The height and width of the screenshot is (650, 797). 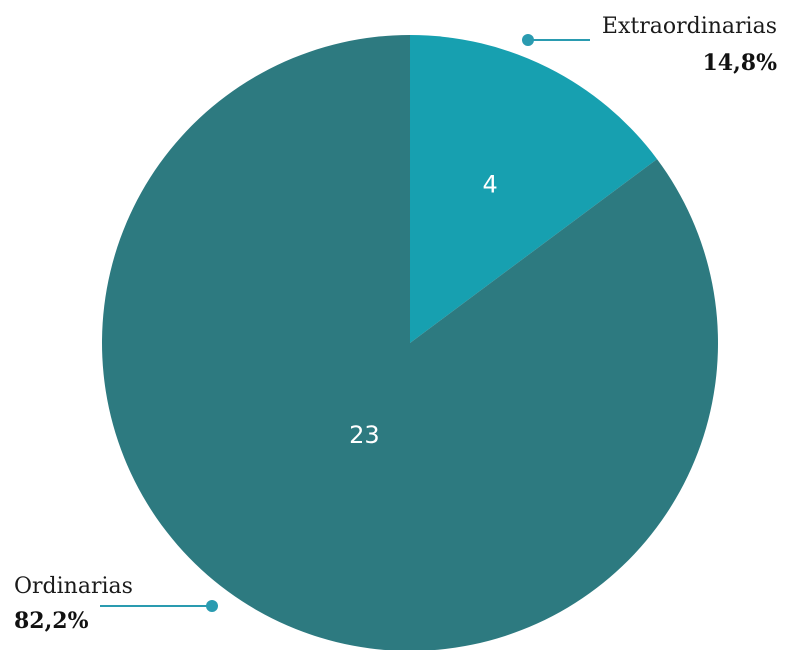 What do you see at coordinates (116, 604) in the screenshot?
I see `callout-ordinarias: Ordinarias 82,2%` at bounding box center [116, 604].